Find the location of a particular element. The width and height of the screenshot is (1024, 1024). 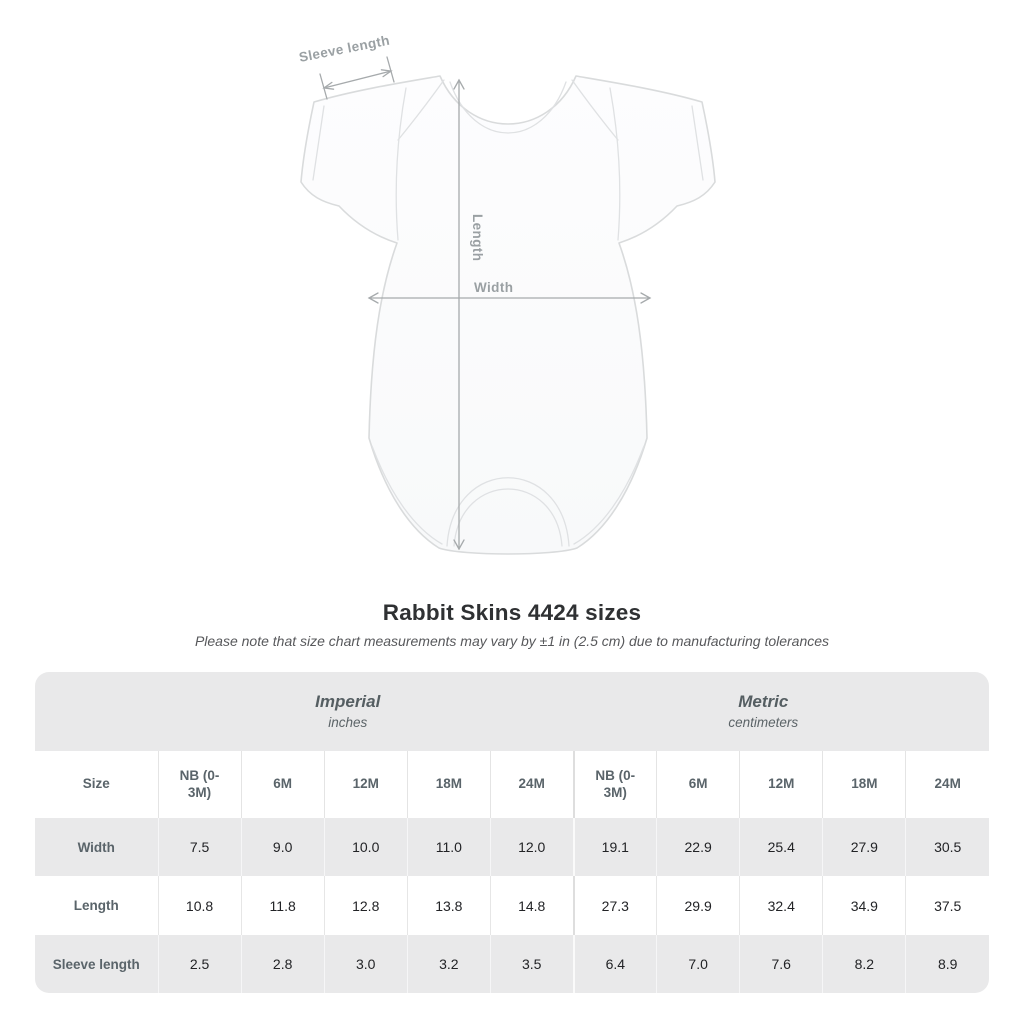

table-cell: 34.9 is located at coordinates (864, 905).